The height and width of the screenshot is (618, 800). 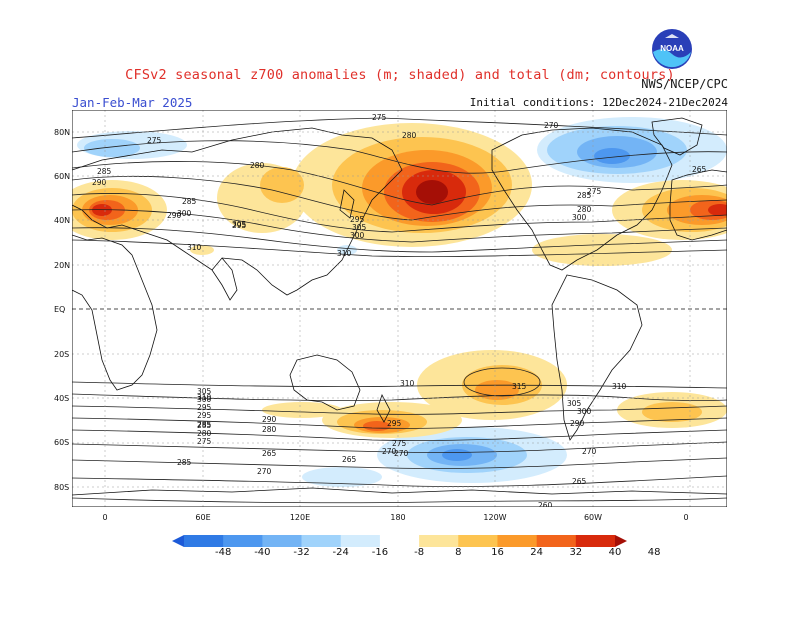 I want to click on noaa-logo: NOAA, so click(x=672, y=49).